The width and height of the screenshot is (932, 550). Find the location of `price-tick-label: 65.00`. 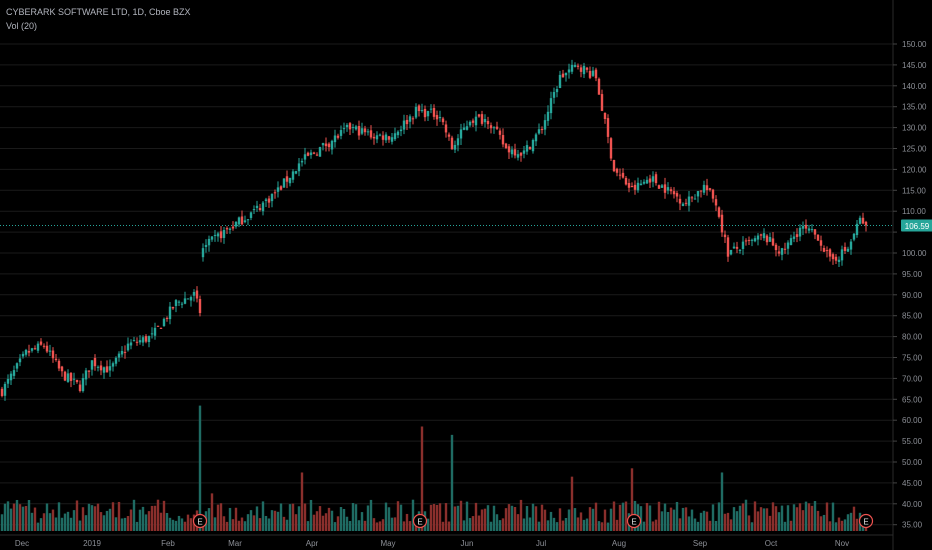

price-tick-label: 65.00 is located at coordinates (912, 399).